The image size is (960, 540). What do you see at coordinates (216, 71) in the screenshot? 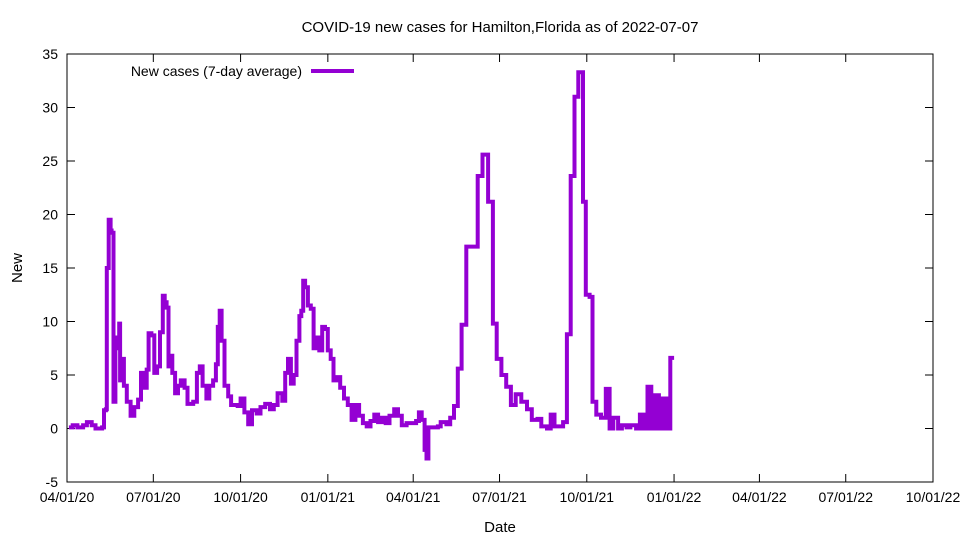
I see `legend-label: New cases (7-day average)` at bounding box center [216, 71].